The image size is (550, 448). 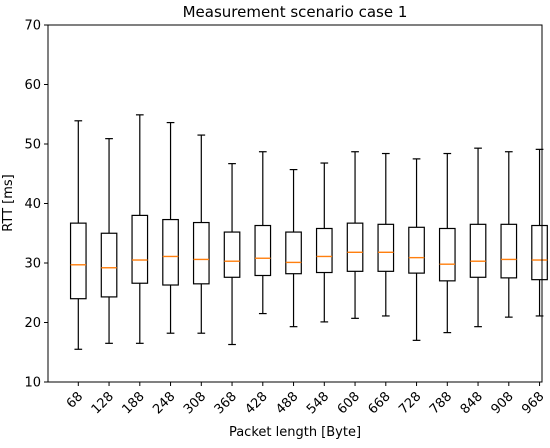 I want to click on x-tick-label: 428, so click(x=256, y=403).